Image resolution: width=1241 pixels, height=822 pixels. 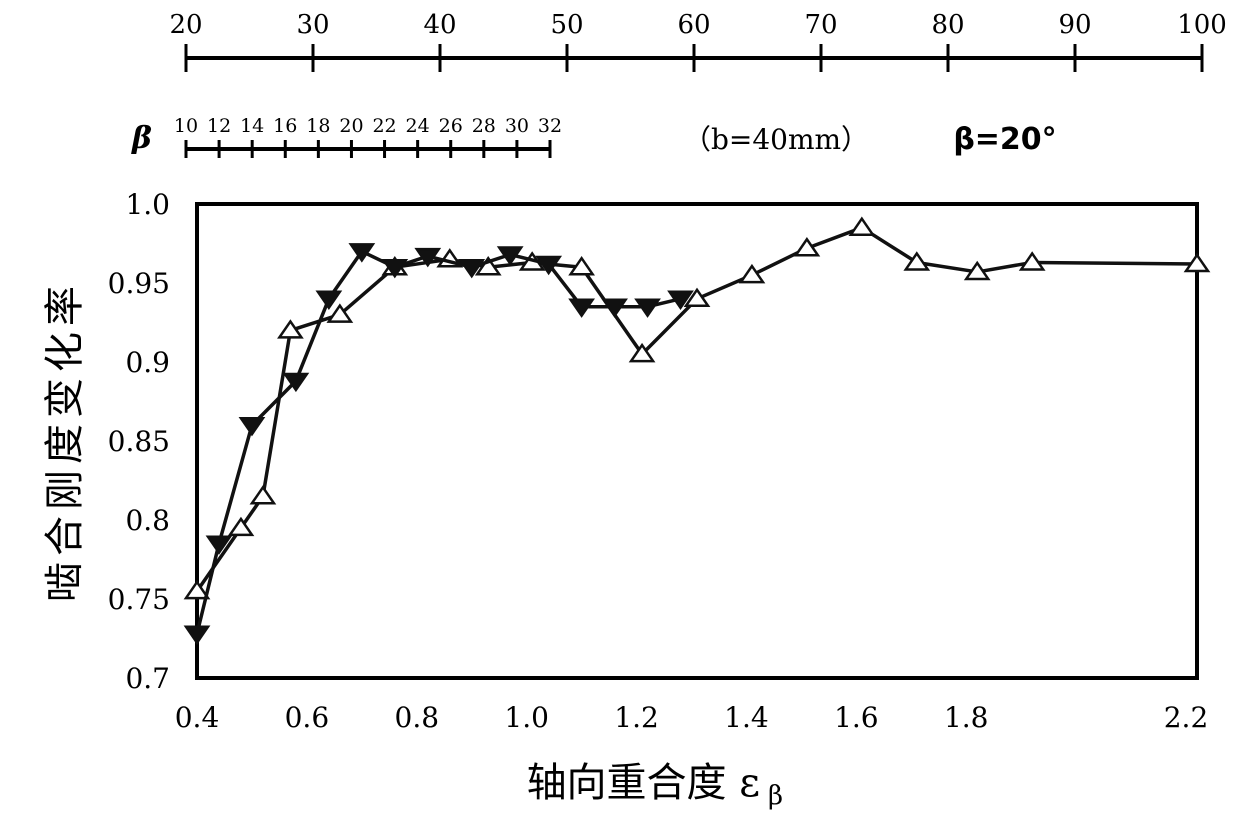 I want to click on top-scale-label: 90, so click(x=1074, y=25).